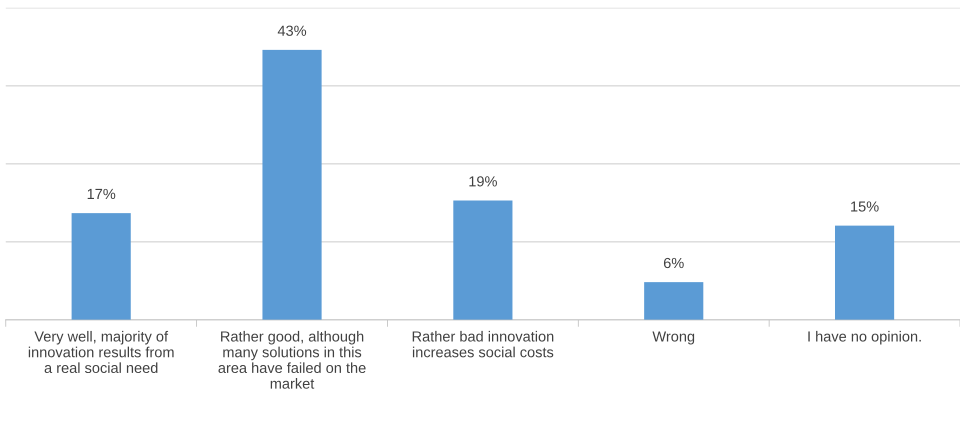 Image resolution: width=960 pixels, height=431 pixels. Describe the element at coordinates (102, 194) in the screenshot. I see `data-label: 17%` at that location.